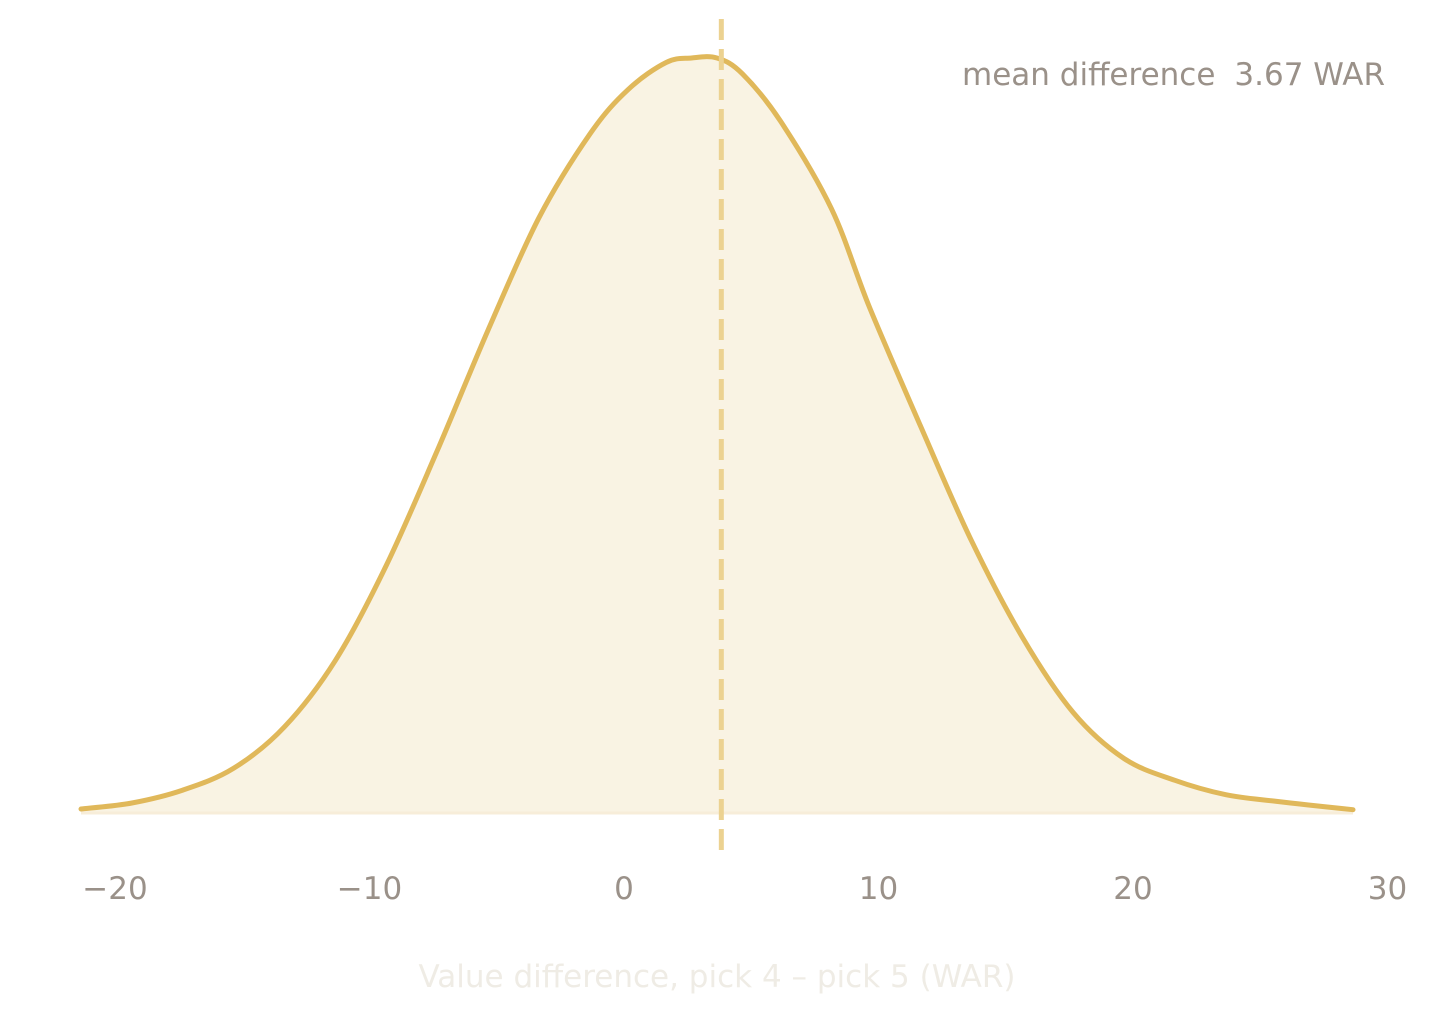 The width and height of the screenshot is (1433, 1017). Describe the element at coordinates (1088, 75) in the screenshot. I see `mean-difference-label: mean difference` at that location.